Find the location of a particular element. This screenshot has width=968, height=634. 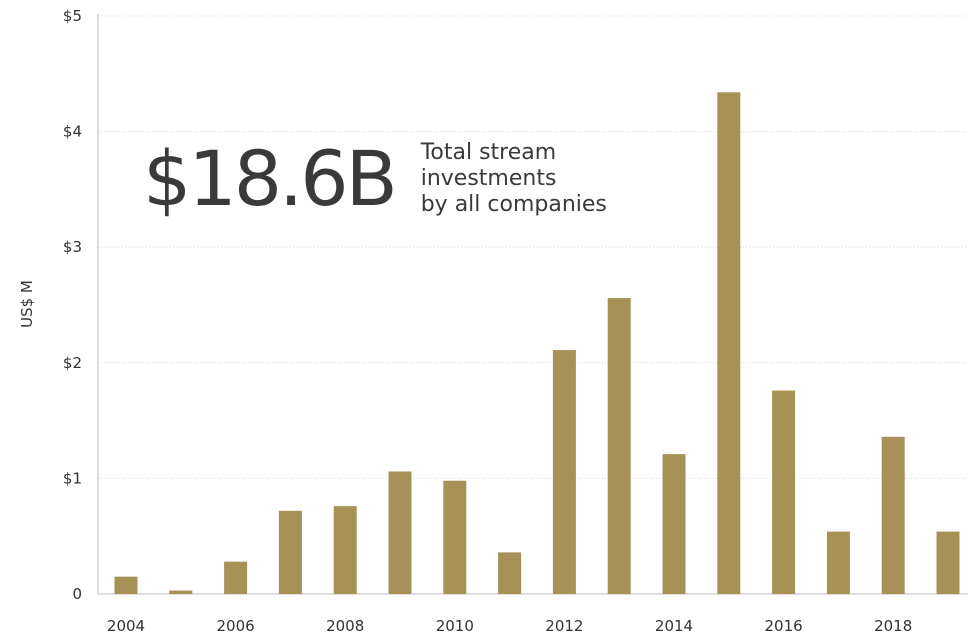

bar-2014 is located at coordinates (674, 524).